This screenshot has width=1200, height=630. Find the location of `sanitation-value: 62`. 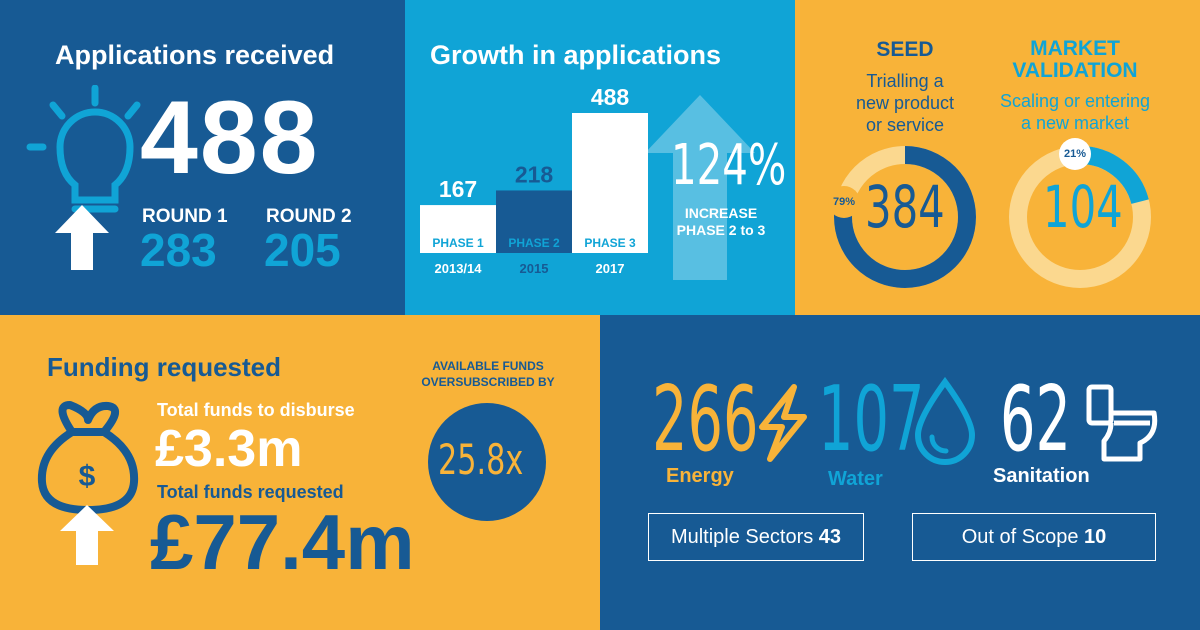

sanitation-value: 62 is located at coordinates (1036, 419).